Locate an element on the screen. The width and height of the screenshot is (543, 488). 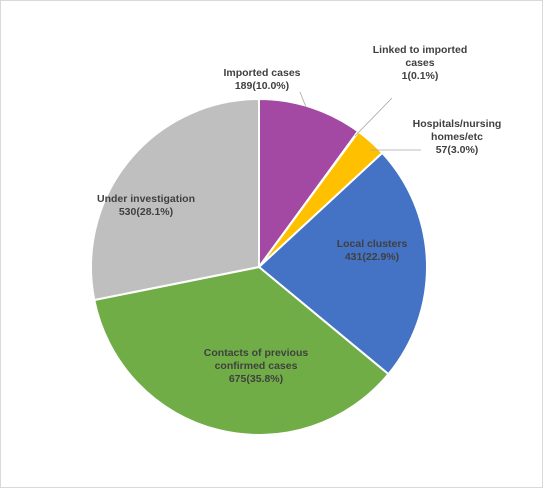
data-label-under-investigation: Under investigation 530(28.1%) is located at coordinates (146, 205).